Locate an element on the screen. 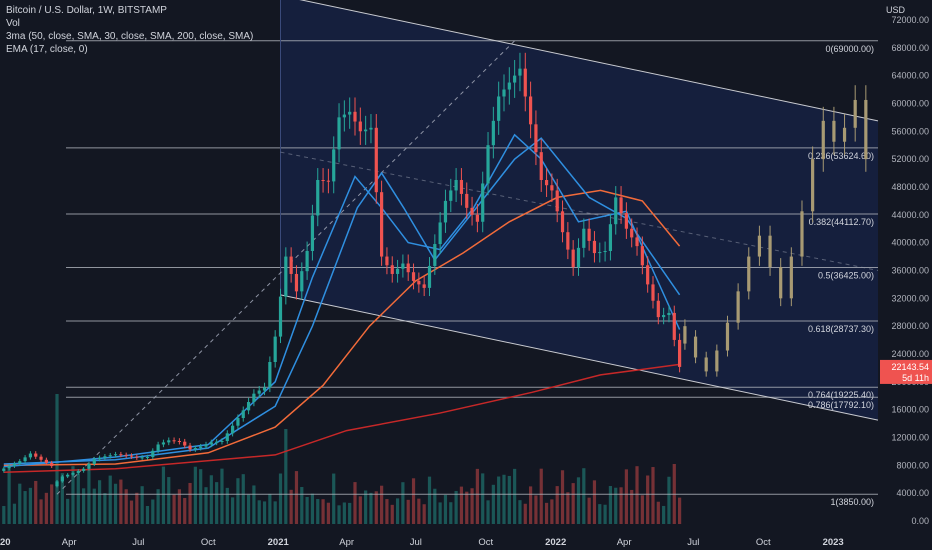 This screenshot has width=932, height=550. x-axis-tick: Apr is located at coordinates (346, 542).